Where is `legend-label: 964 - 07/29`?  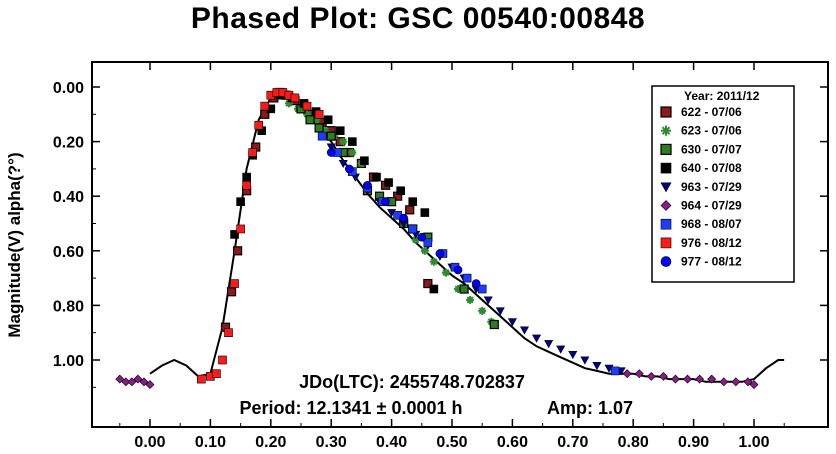
legend-label: 964 - 07/29 is located at coordinates (711, 206).